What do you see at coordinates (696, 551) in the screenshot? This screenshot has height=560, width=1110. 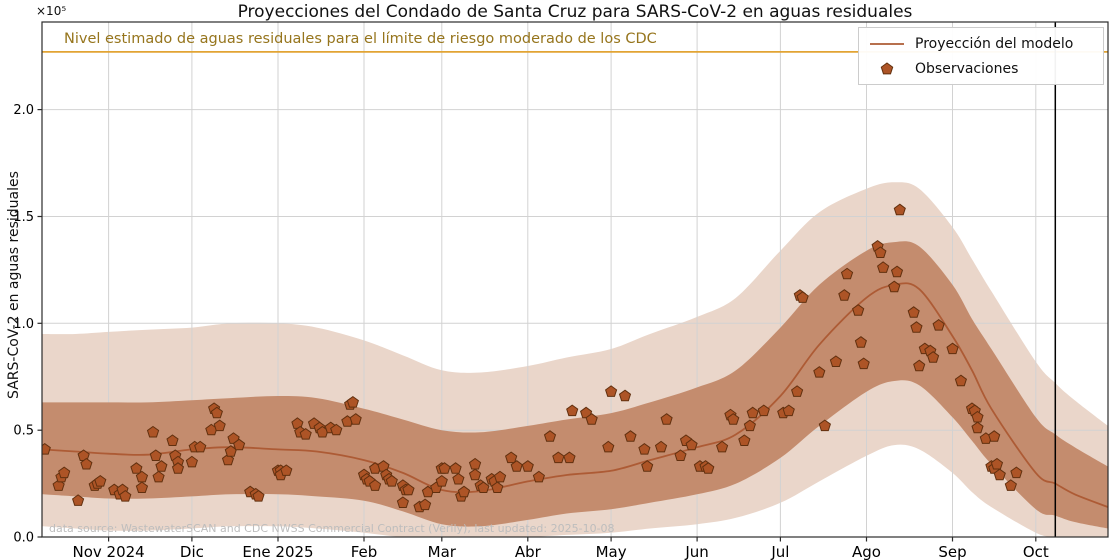 I see `svg-text: Jun` at bounding box center [696, 551].